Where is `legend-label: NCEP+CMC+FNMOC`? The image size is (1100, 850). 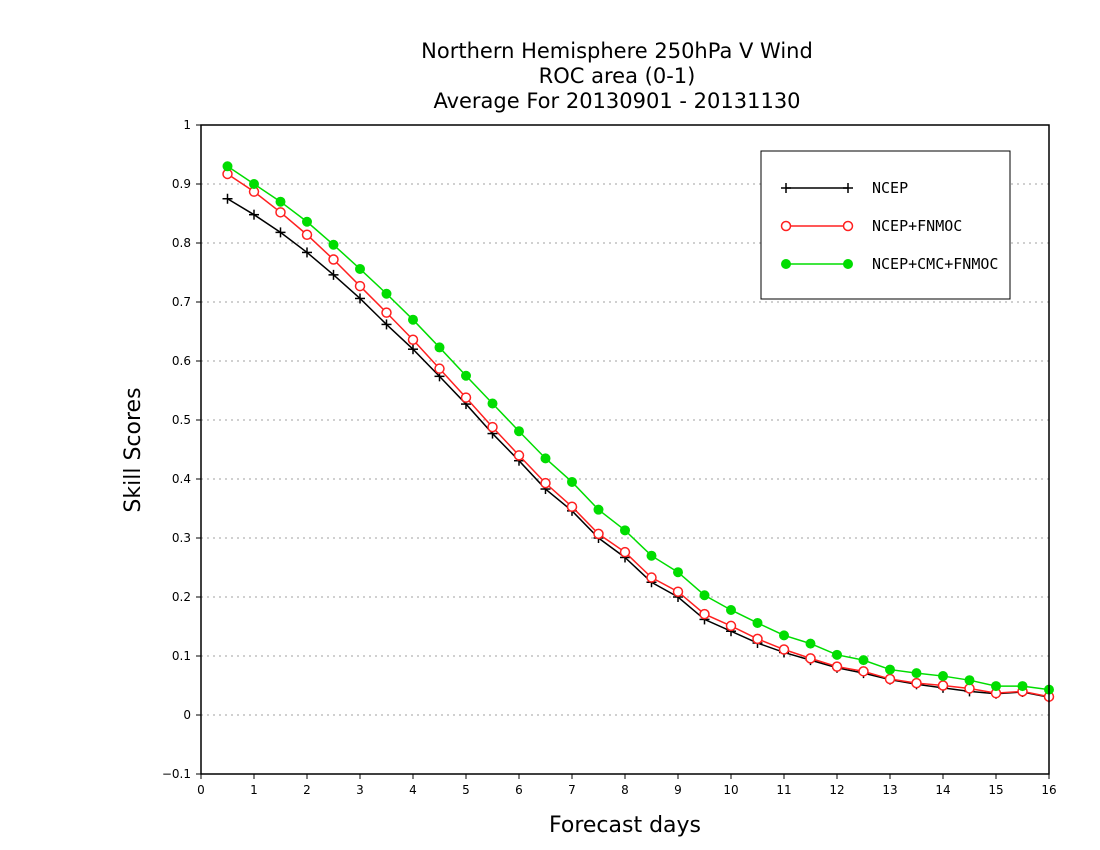
legend-label: NCEP+CMC+FNMOC is located at coordinates (935, 264).